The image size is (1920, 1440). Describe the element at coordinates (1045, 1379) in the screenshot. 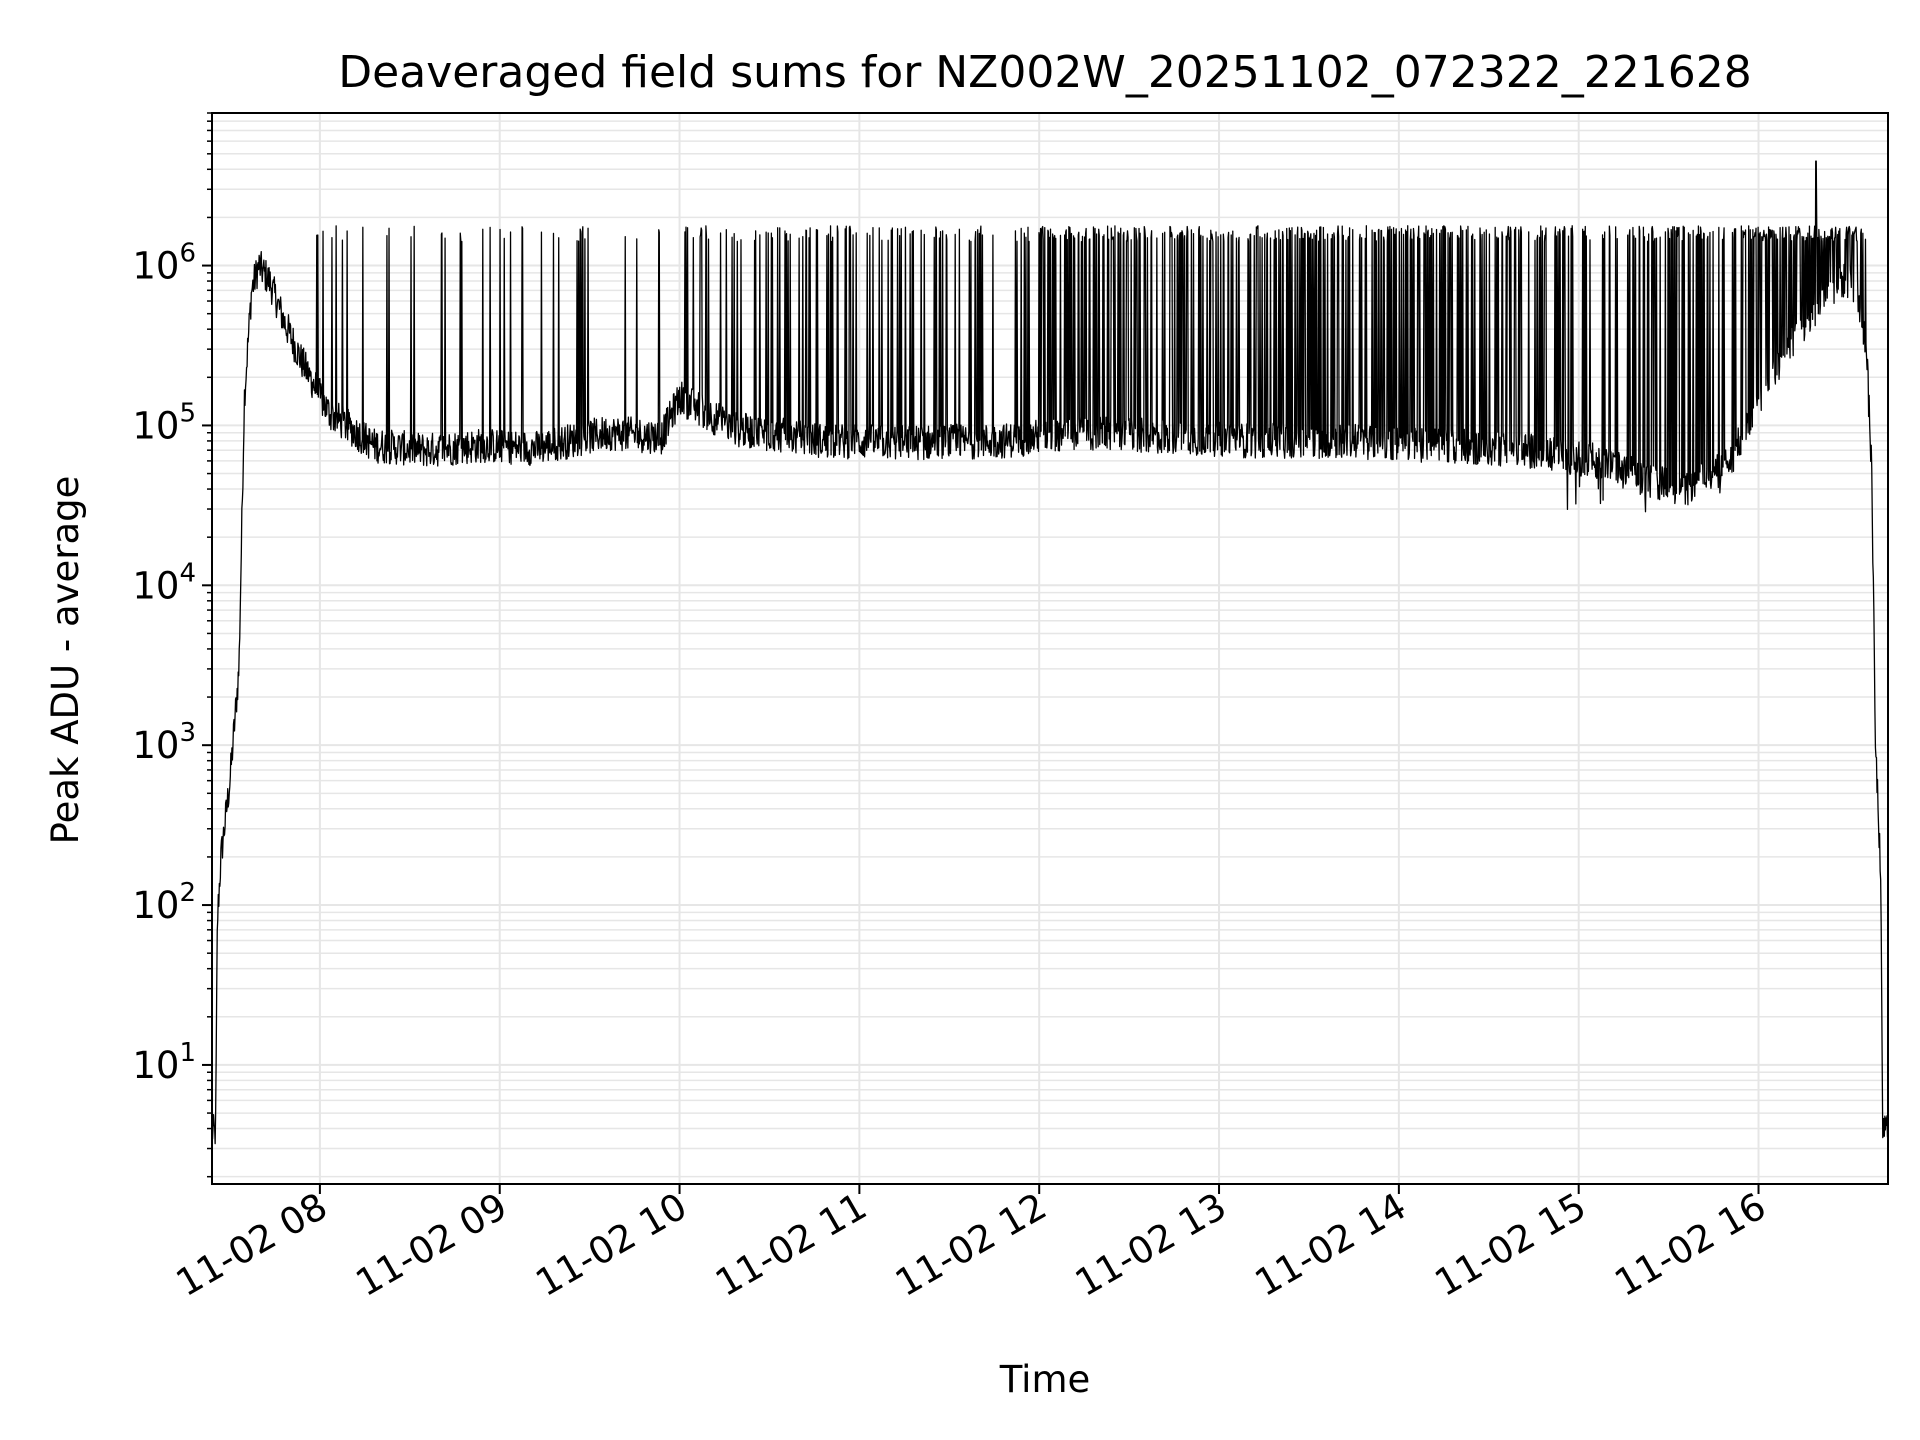

I see `x-axis-label: Time` at that location.